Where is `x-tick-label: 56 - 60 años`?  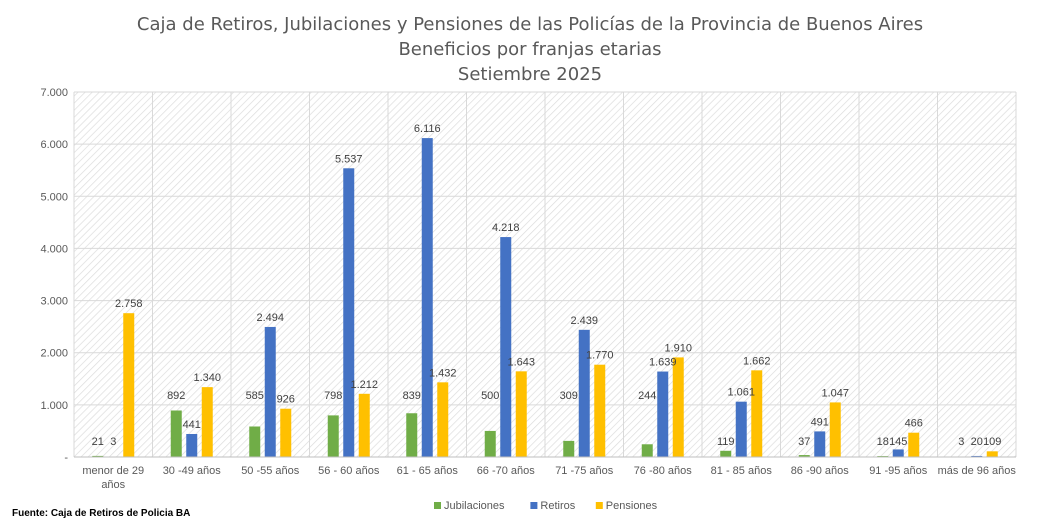
x-tick-label: 56 - 60 años is located at coordinates (349, 471).